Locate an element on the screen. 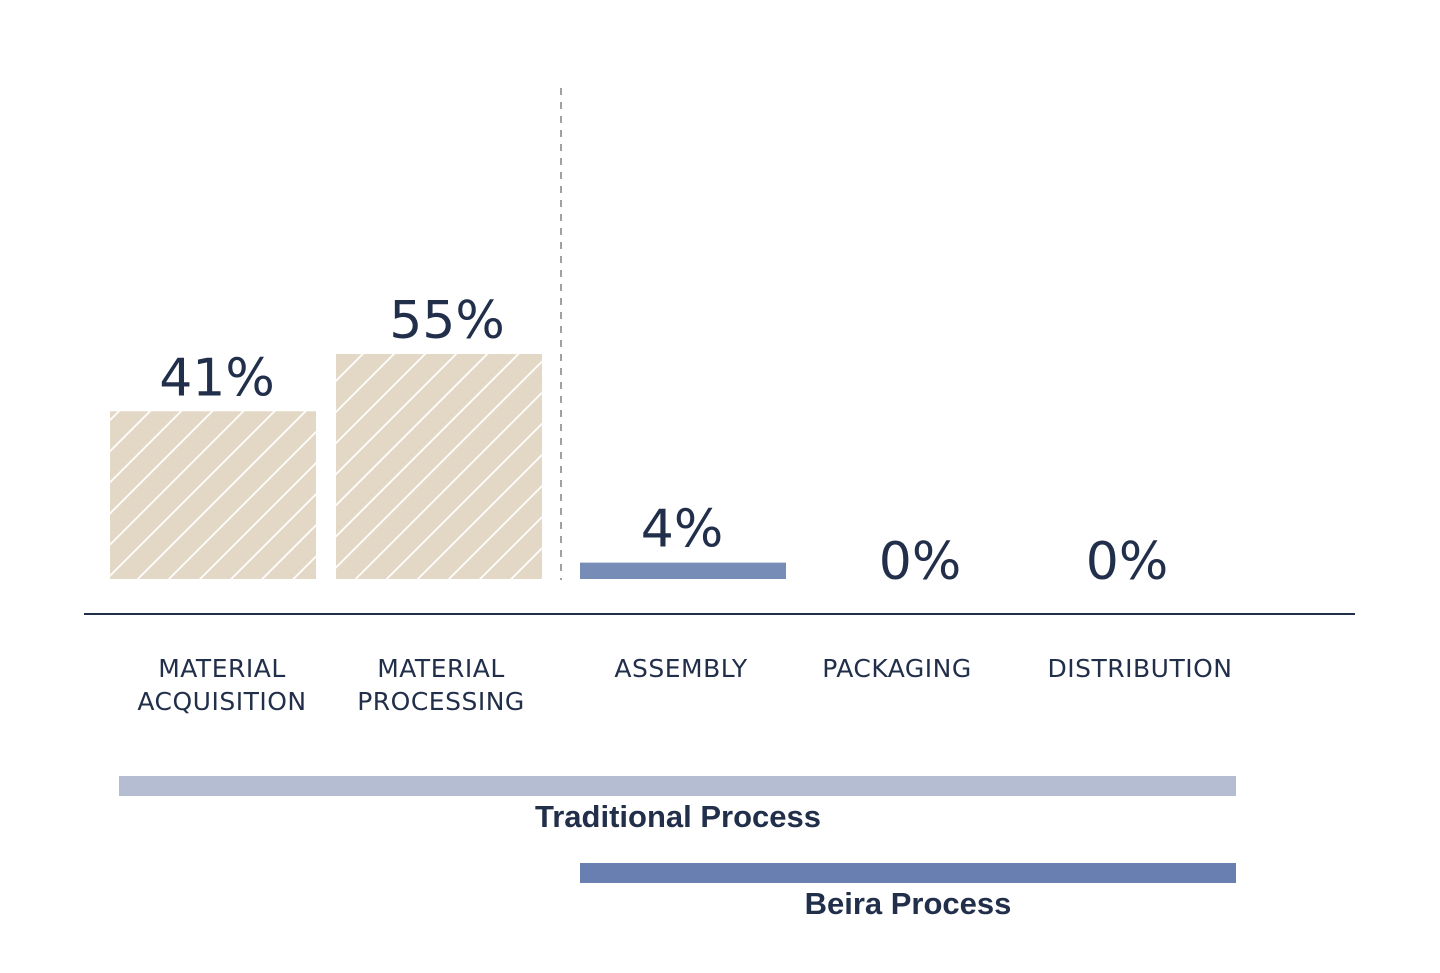  value-label-2: 4% is located at coordinates (682, 530).